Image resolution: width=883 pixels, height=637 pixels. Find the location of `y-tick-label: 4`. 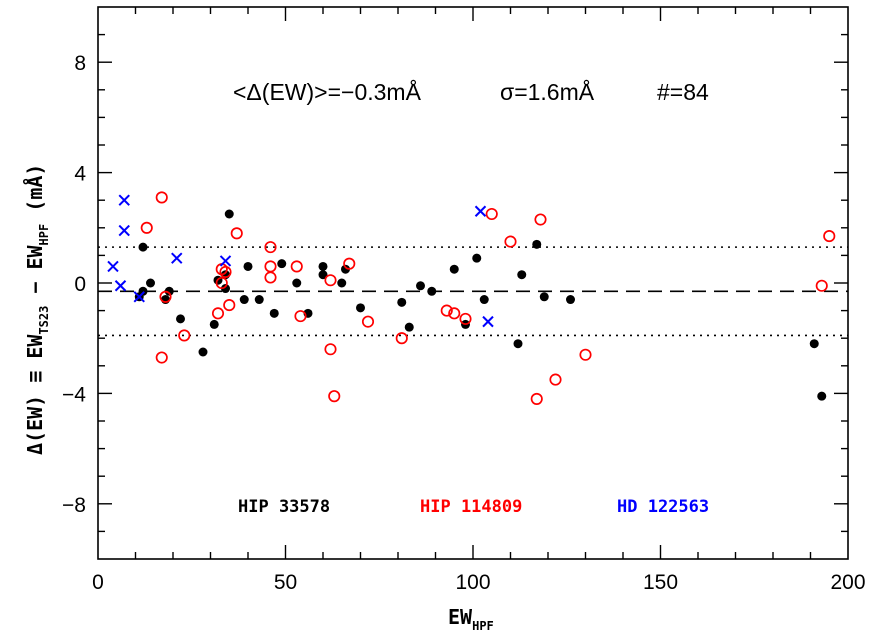

y-tick-label: 4 is located at coordinates (80, 174).